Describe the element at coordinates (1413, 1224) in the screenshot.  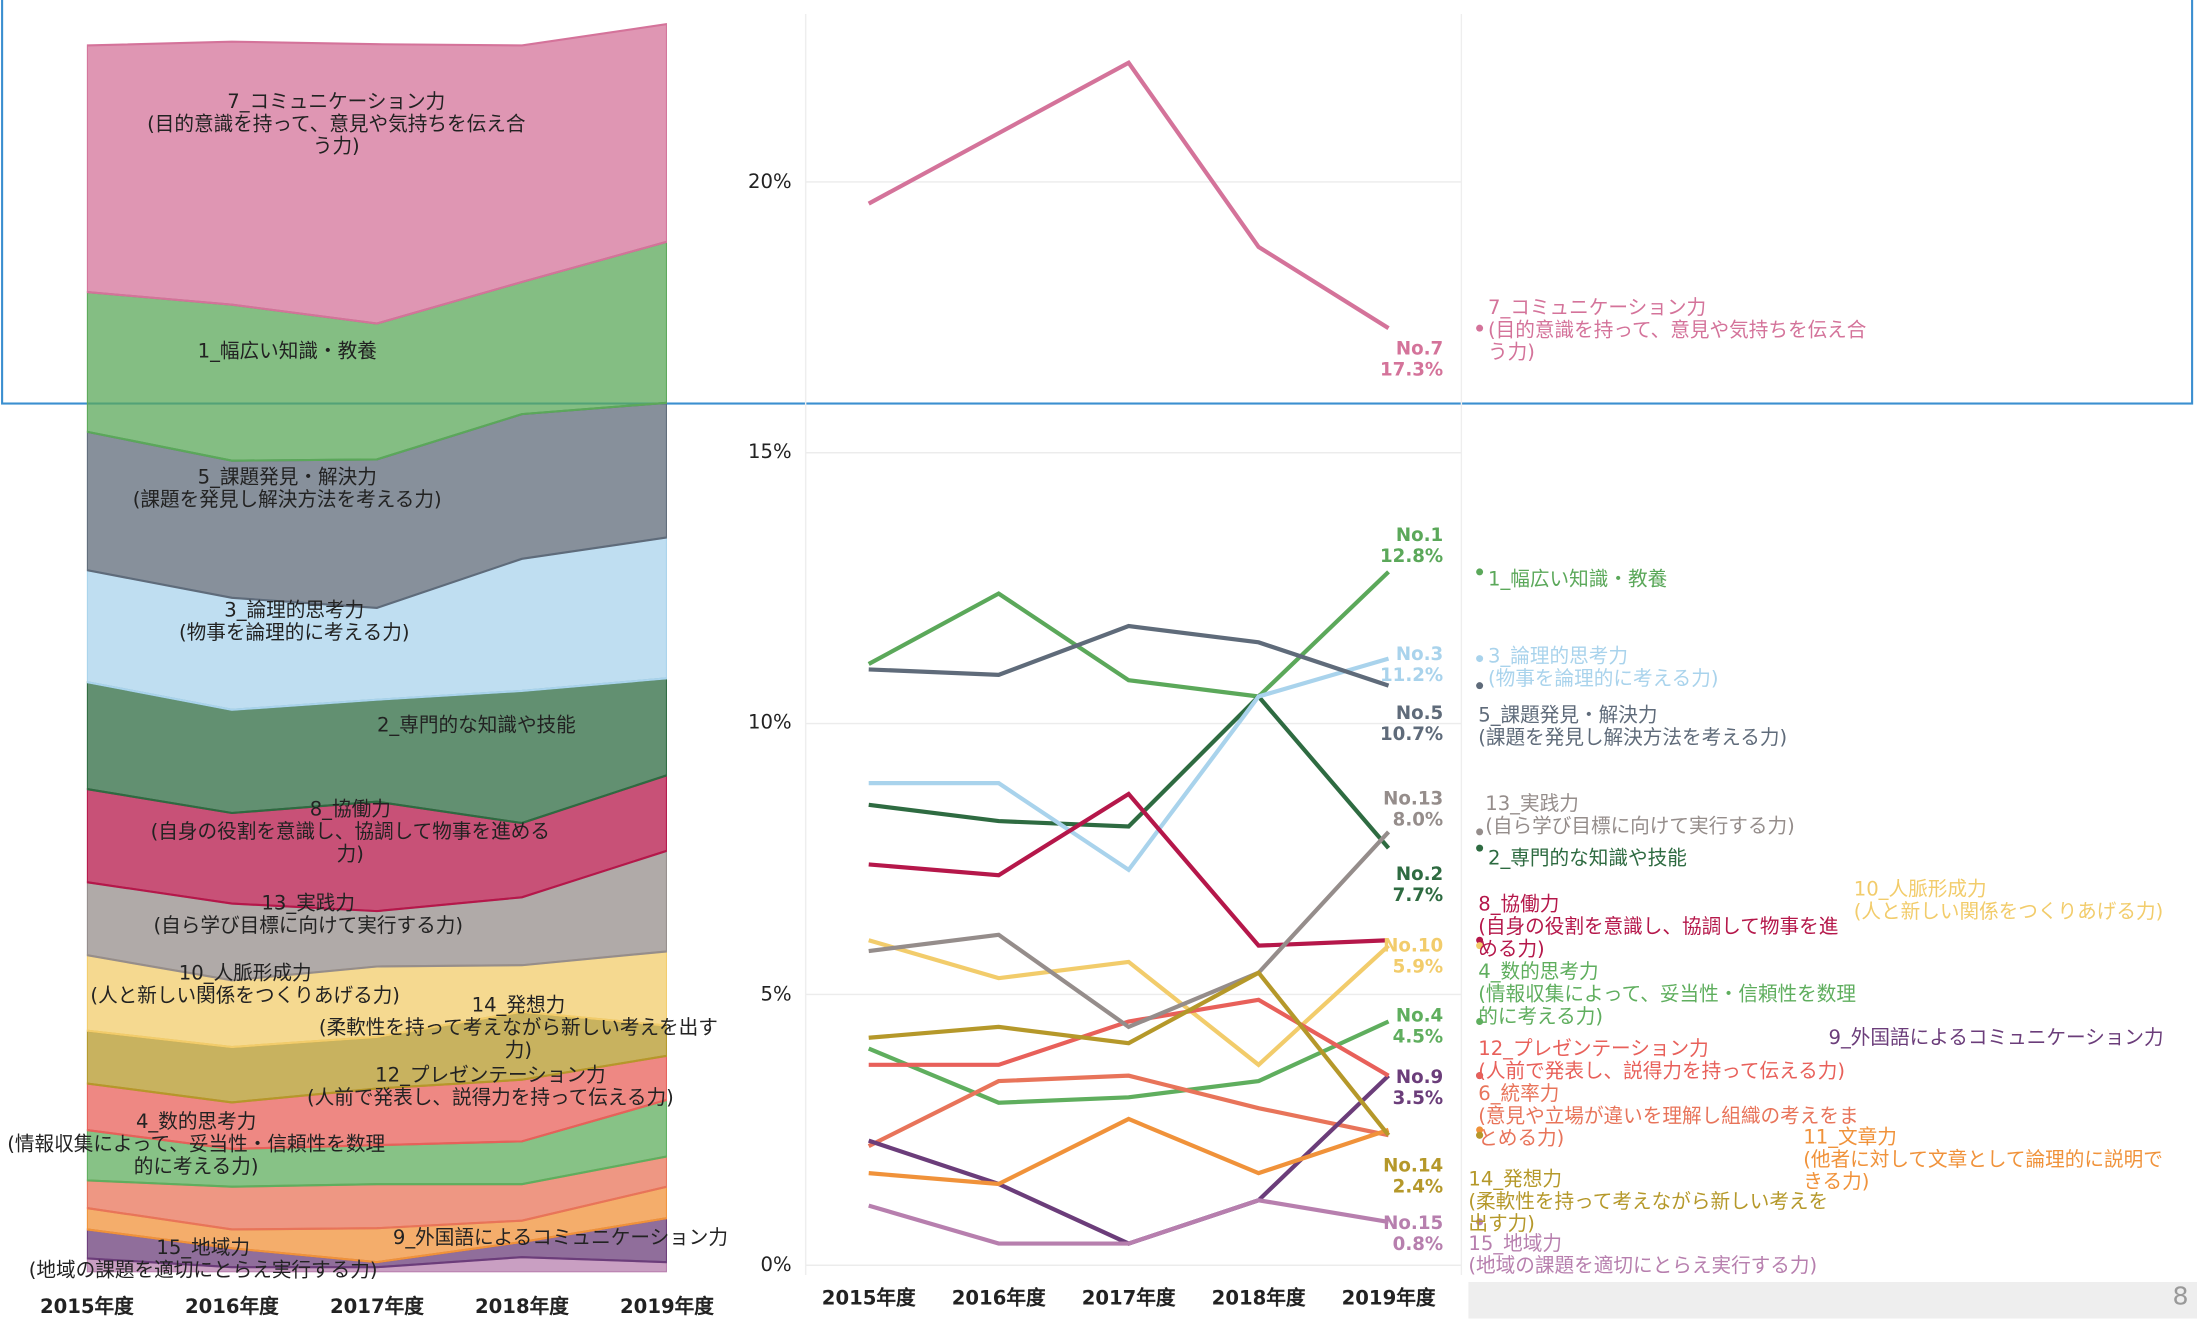
I see `end-id: No.15` at that location.